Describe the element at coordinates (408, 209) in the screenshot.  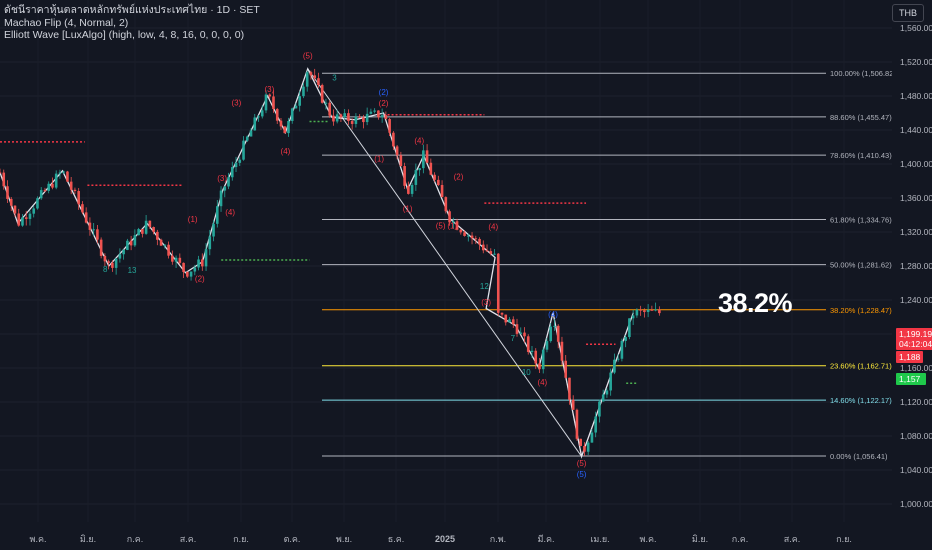
I see `wave-label: (1)` at that location.